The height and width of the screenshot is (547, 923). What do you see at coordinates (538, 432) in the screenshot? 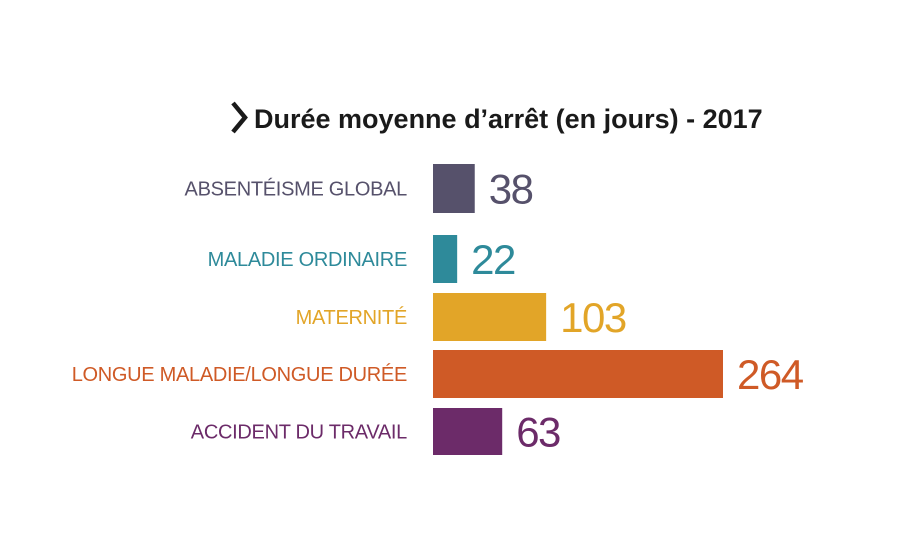
I see `value-label: 63` at bounding box center [538, 432].